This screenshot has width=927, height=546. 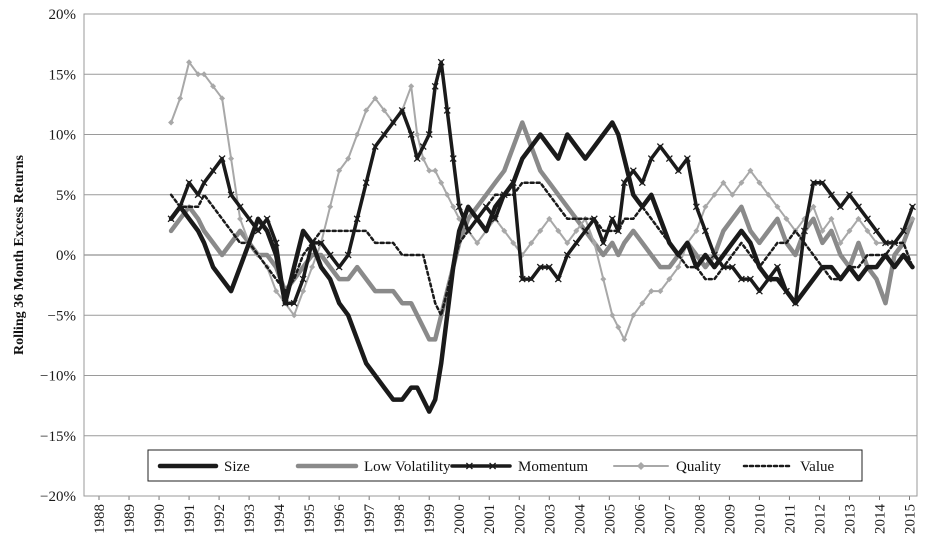 What do you see at coordinates (820, 519) in the screenshot?
I see `x-tick-label: 2012` at bounding box center [820, 519].